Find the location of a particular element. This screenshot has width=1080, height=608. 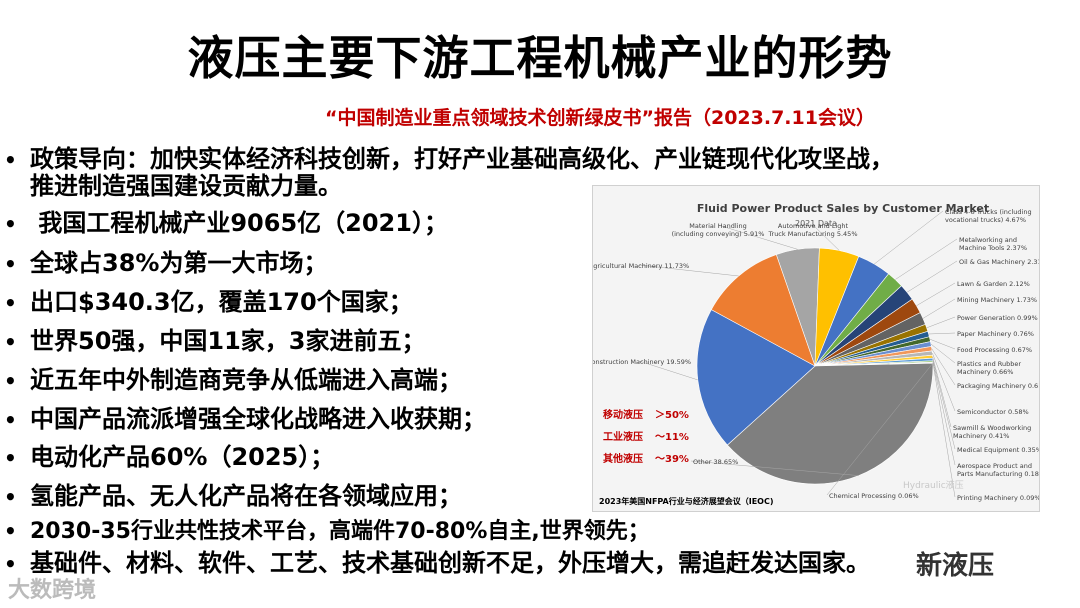

bullet-text: 我国工程机械产业9065亿（2021）； is located at coordinates (239, 223).